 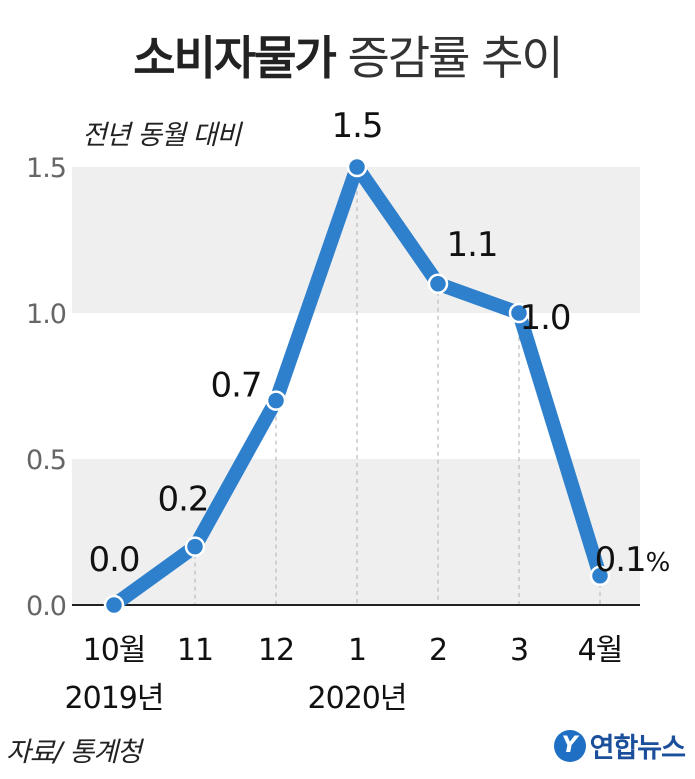 I want to click on y-tick-label: 0.5, so click(x=46, y=460).